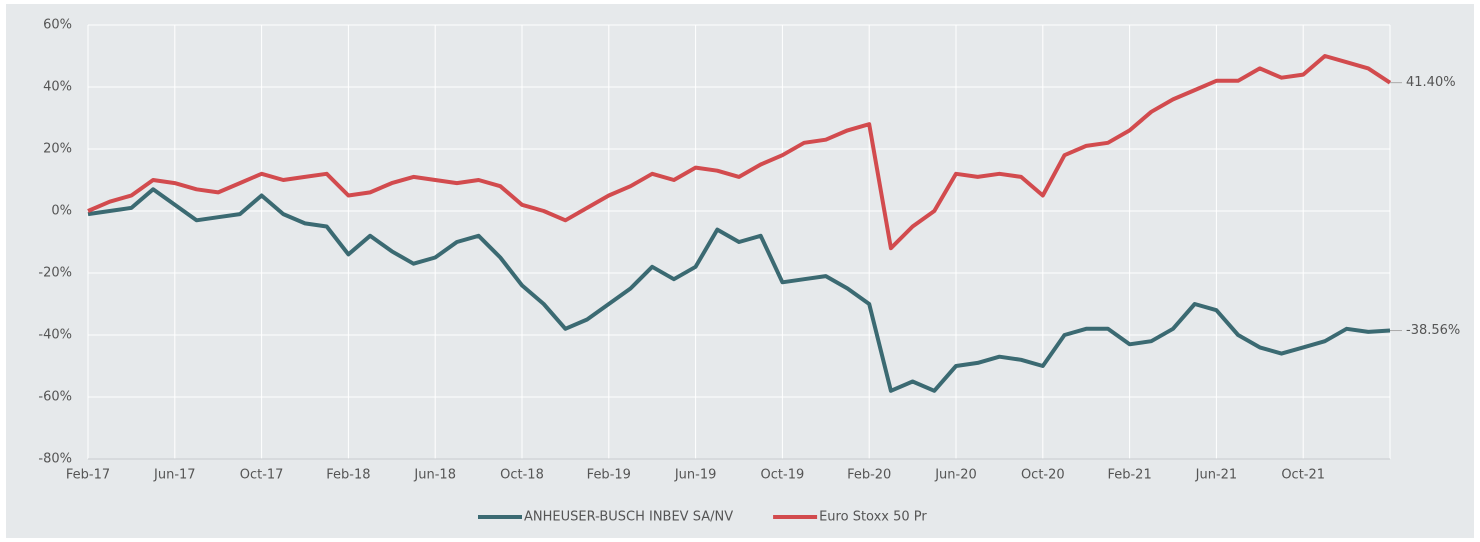 Image resolution: width=1480 pixels, height=542 pixels. I want to click on x-tick-label: Oct-20, so click(1043, 475).